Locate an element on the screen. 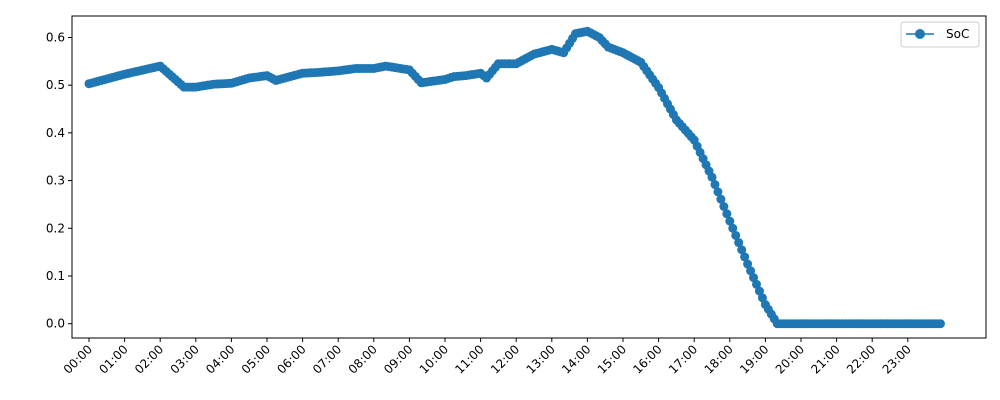 The image size is (1000, 400). y-tick-label: 0.1 is located at coordinates (55, 276).